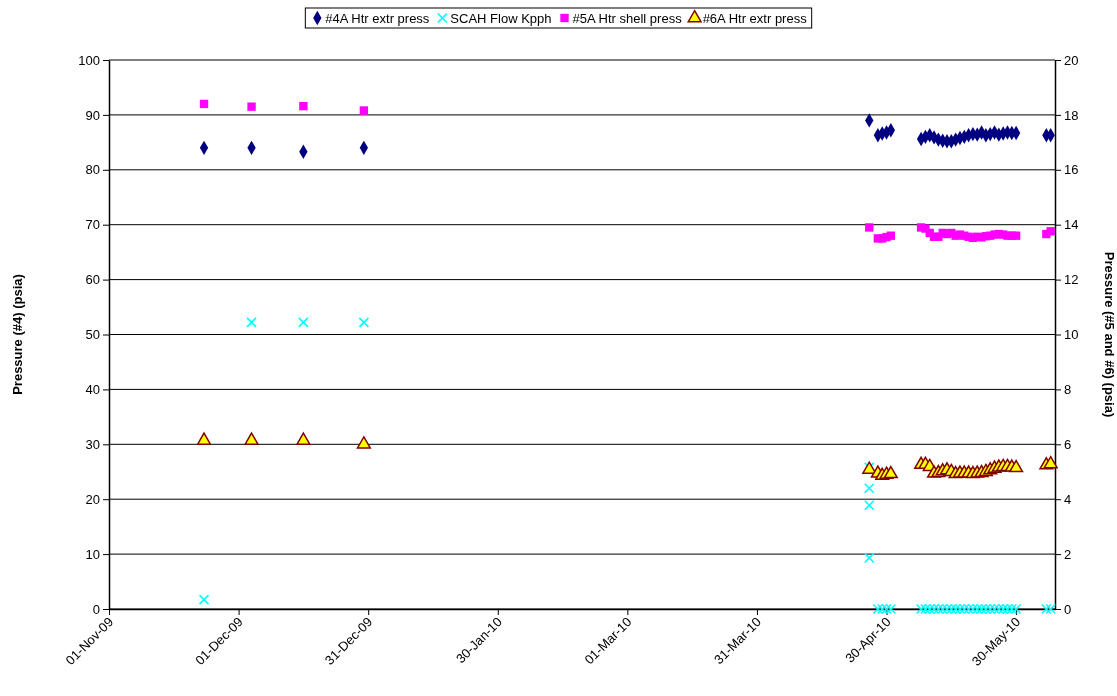 This screenshot has height=696, width=1117. I want to click on y2-tick-label: 20, so click(1071, 60).